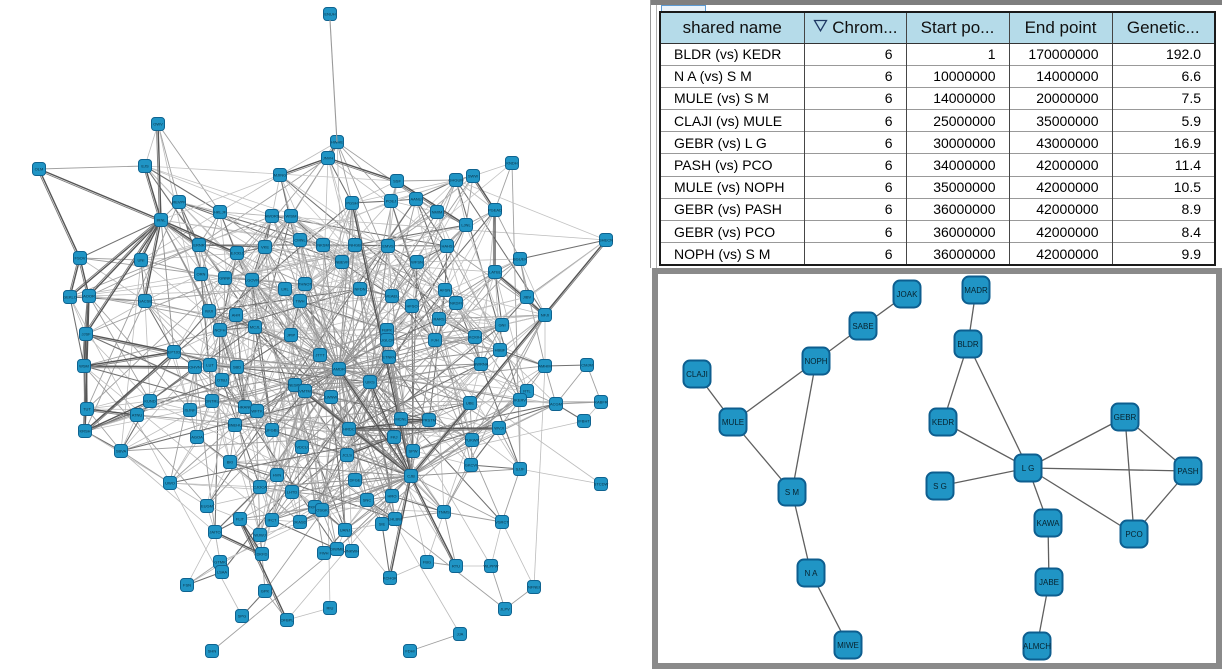 The width and height of the screenshot is (1222, 669). Describe the element at coordinates (500, 350) in the screenshot. I see `svg-text: HBBF` at that location.